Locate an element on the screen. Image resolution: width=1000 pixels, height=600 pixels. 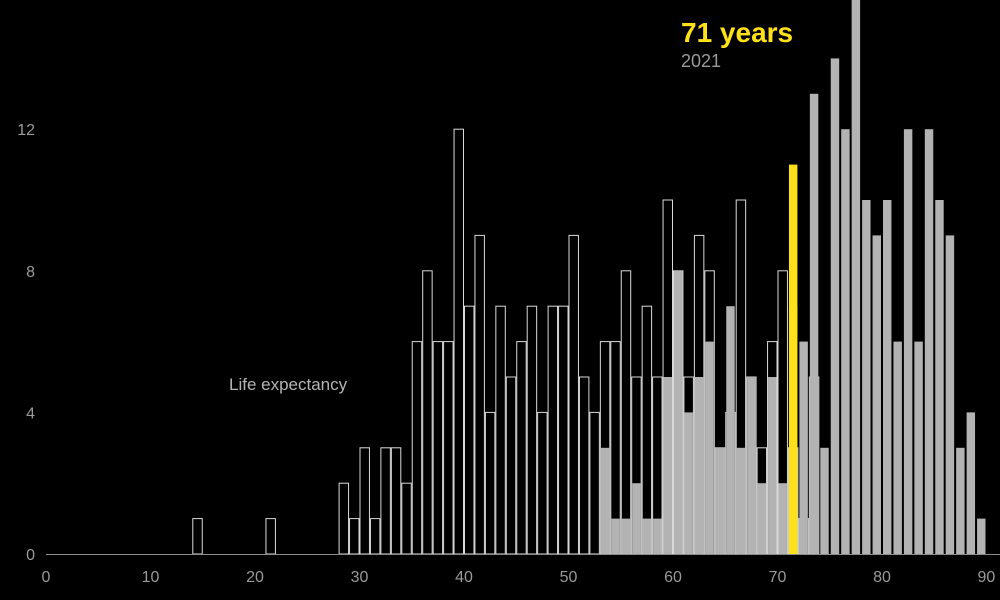
highlight-bar-group is located at coordinates (793, 359).